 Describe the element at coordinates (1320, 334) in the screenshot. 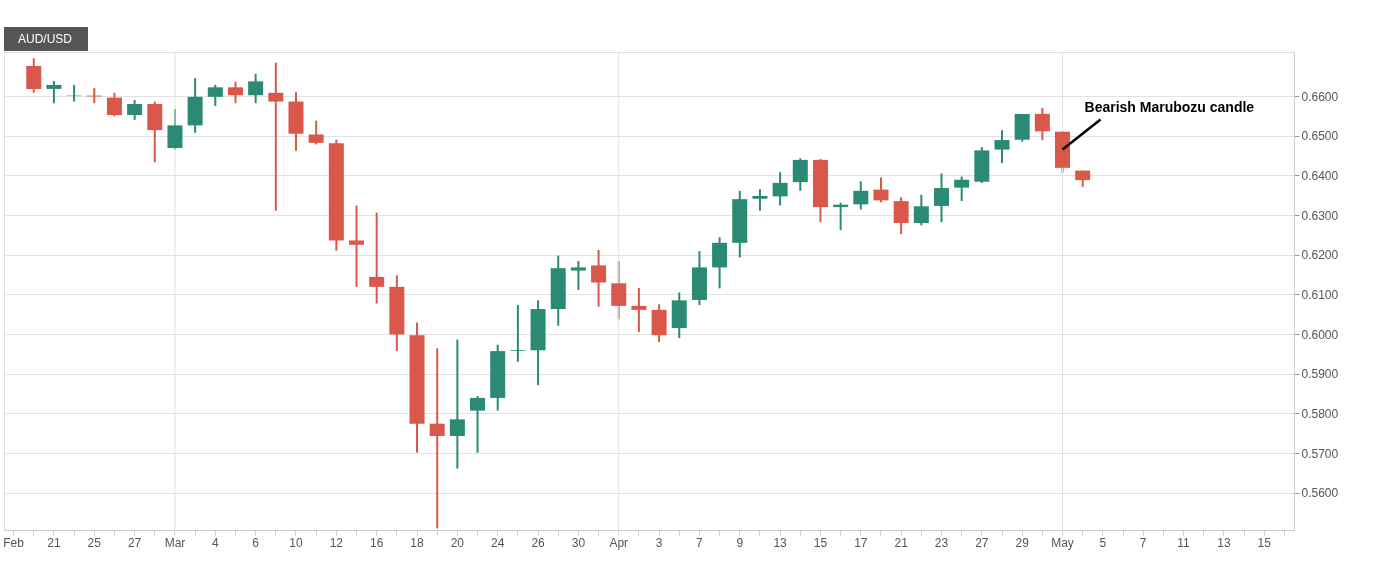

I see `y-tick-label: 0.6000` at that location.